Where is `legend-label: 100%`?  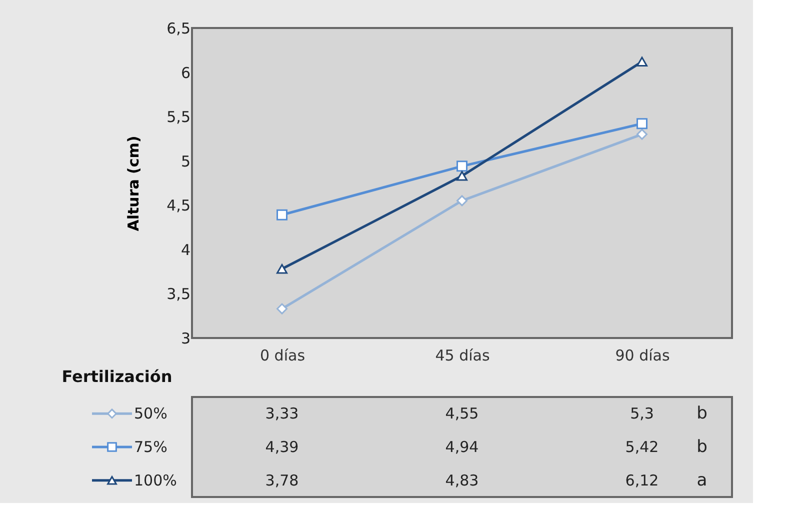 legend-label: 100% is located at coordinates (155, 480).